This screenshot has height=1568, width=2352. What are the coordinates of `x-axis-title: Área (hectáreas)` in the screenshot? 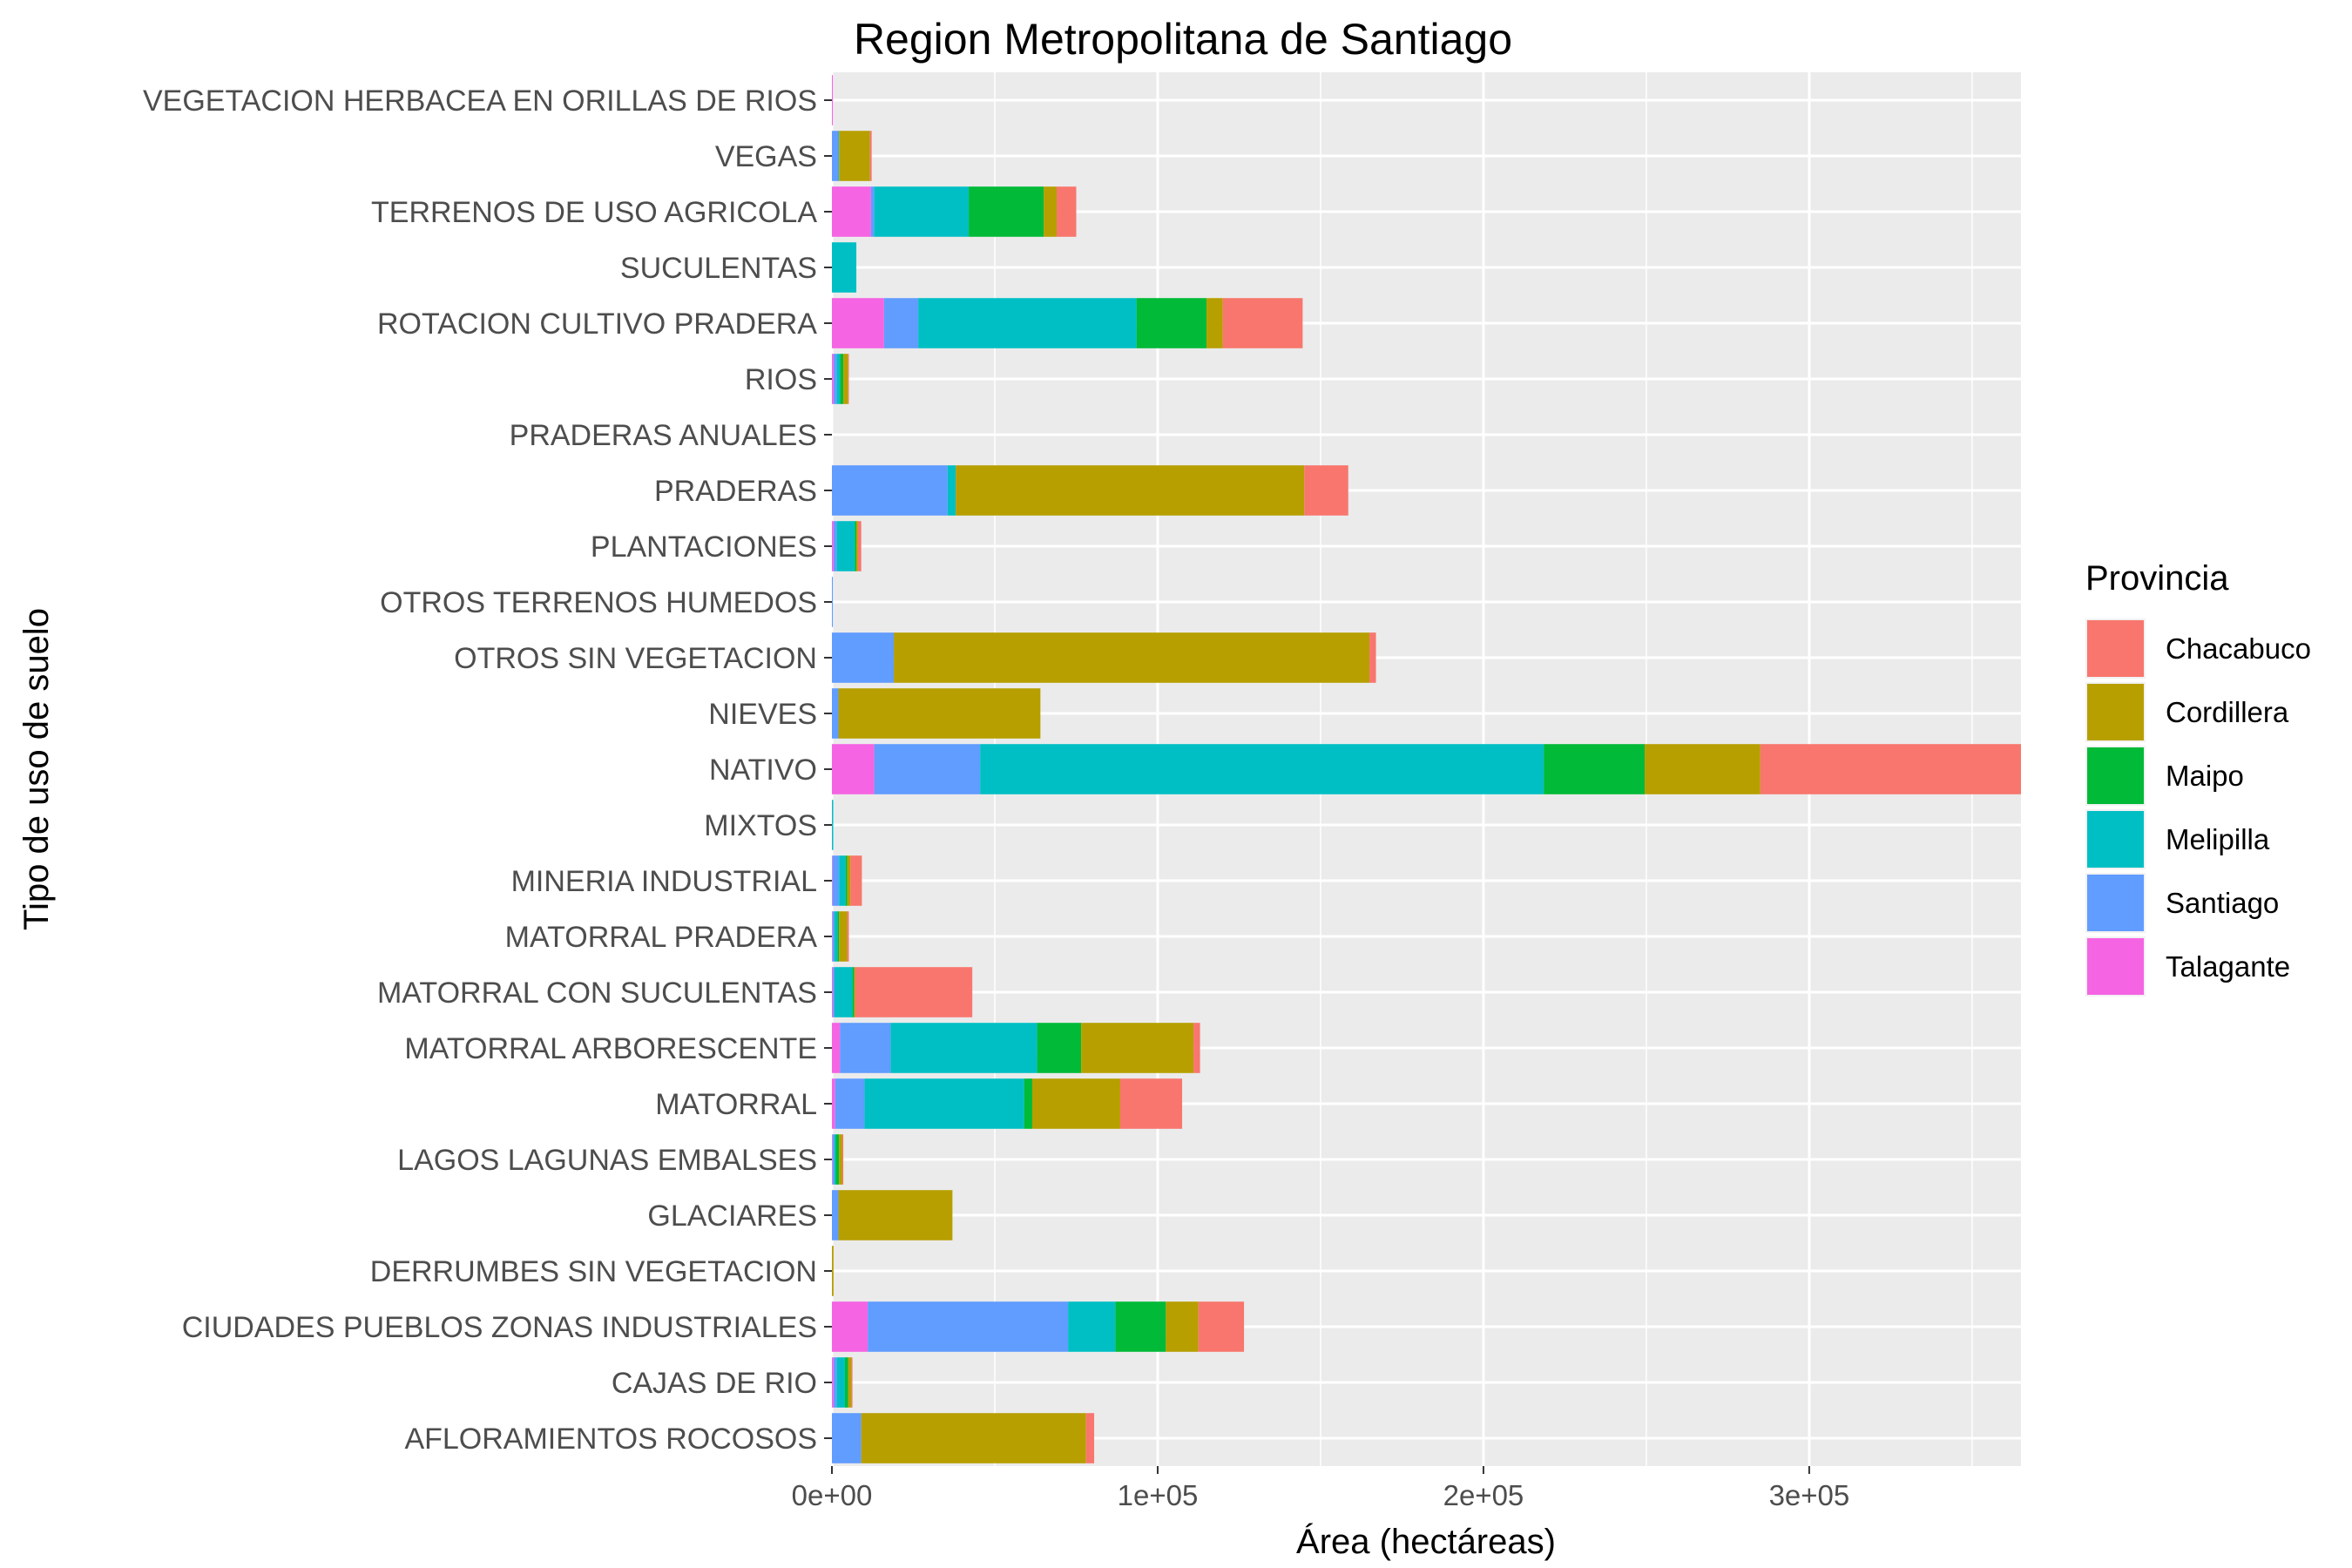 It's located at (1426, 1541).